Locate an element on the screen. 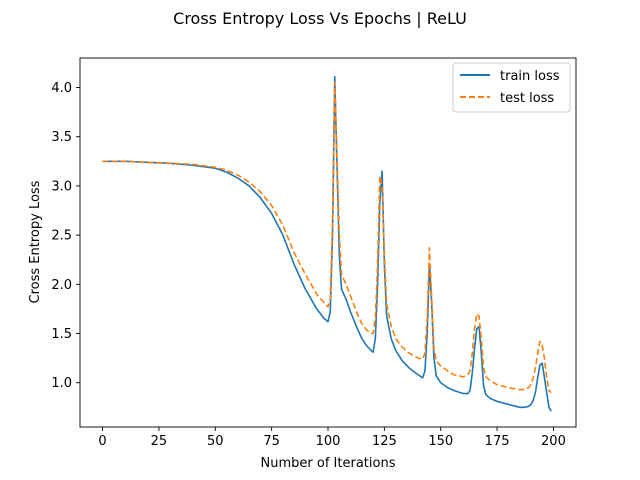  x-tick-label: 0 is located at coordinates (102, 441).